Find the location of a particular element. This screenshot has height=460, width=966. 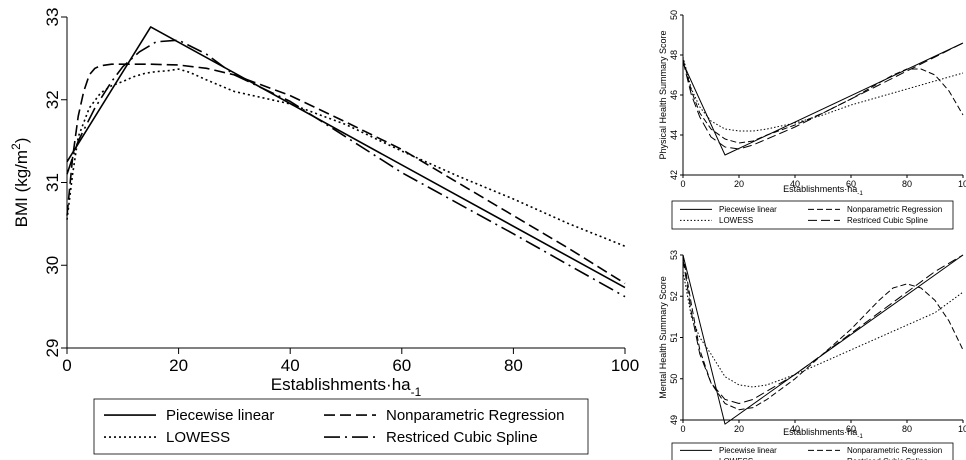

x-tick-label: 100 is located at coordinates (625, 365).